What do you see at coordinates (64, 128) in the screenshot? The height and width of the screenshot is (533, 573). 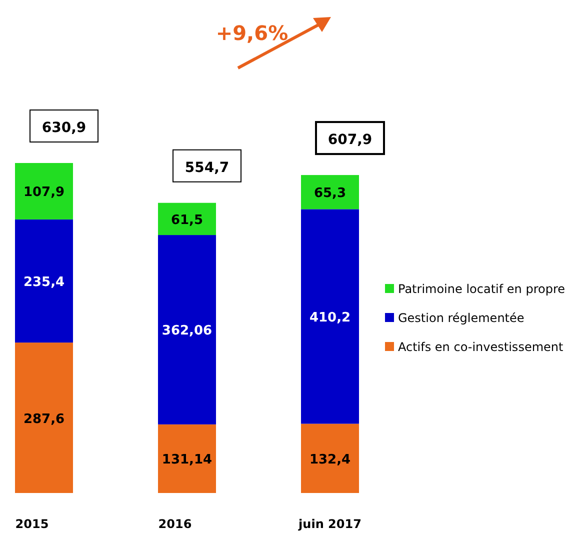 I see `total-label: 630,9` at bounding box center [64, 128].